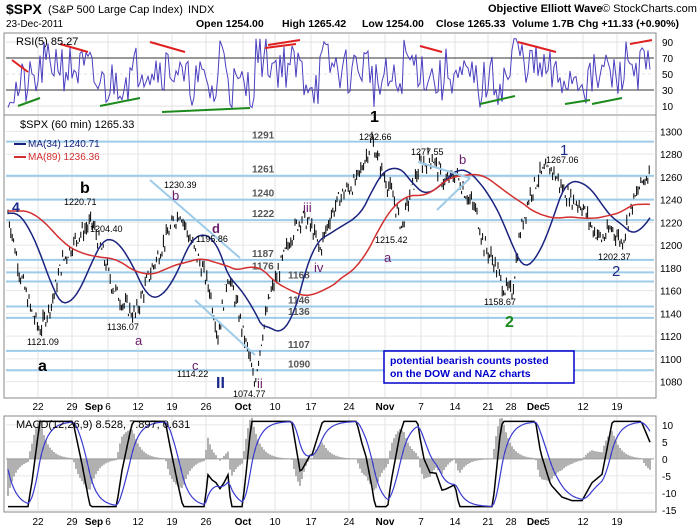 The width and height of the screenshot is (700, 530). Describe the element at coordinates (103, 425) in the screenshot. I see `macd-label: MACD(12,26,9) 8.528, 7.897, 0.631` at that location.